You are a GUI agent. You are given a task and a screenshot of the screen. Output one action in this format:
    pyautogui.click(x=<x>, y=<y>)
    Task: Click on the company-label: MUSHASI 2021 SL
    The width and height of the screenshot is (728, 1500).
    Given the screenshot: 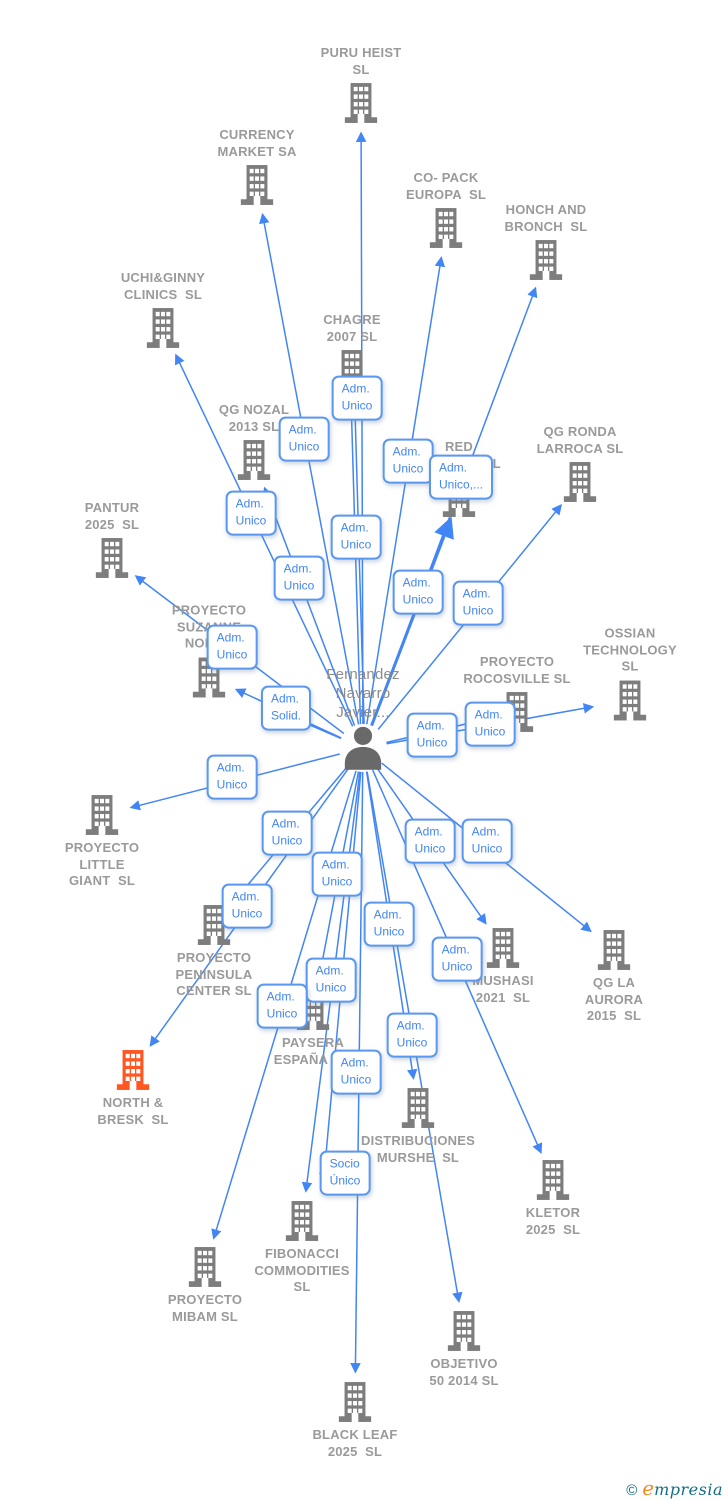 What is the action you would take?
    pyautogui.click(x=503, y=989)
    